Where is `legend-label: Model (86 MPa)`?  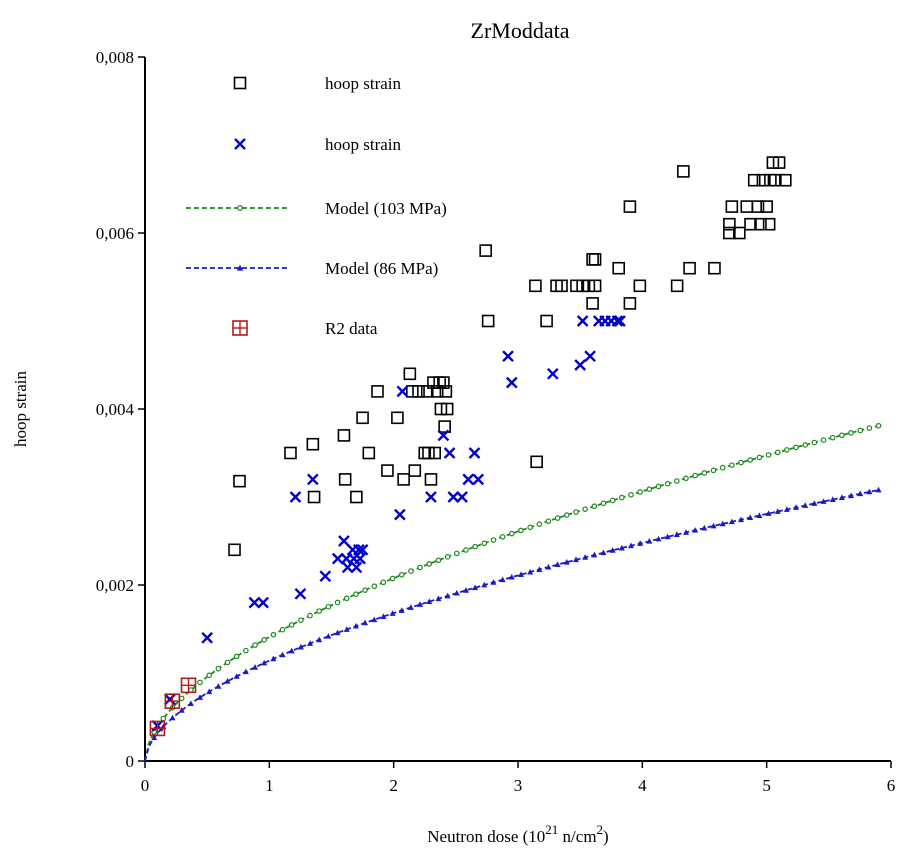 legend-label: Model (86 MPa) is located at coordinates (381, 268).